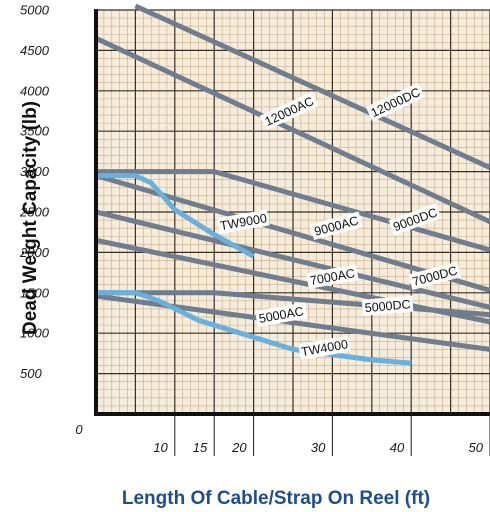 The height and width of the screenshot is (512, 490). What do you see at coordinates (254, 328) in the screenshot?
I see `series-line-tw4000` at bounding box center [254, 328].